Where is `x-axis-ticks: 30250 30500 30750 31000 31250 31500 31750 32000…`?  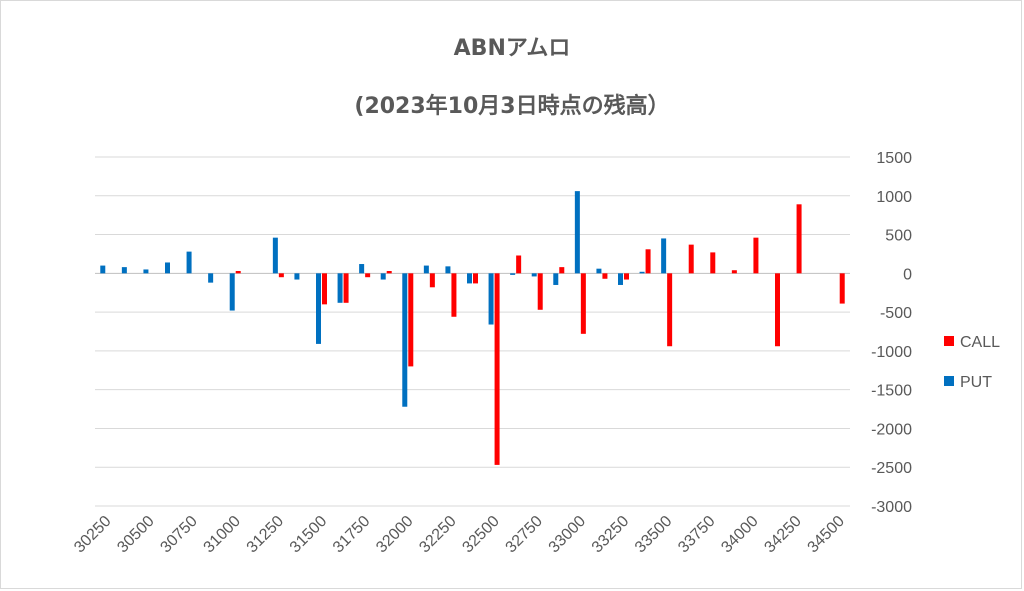 x-axis-ticks: 30250 30500 30750 31000 31250 31500 31750 32000… is located at coordinates (459, 535).